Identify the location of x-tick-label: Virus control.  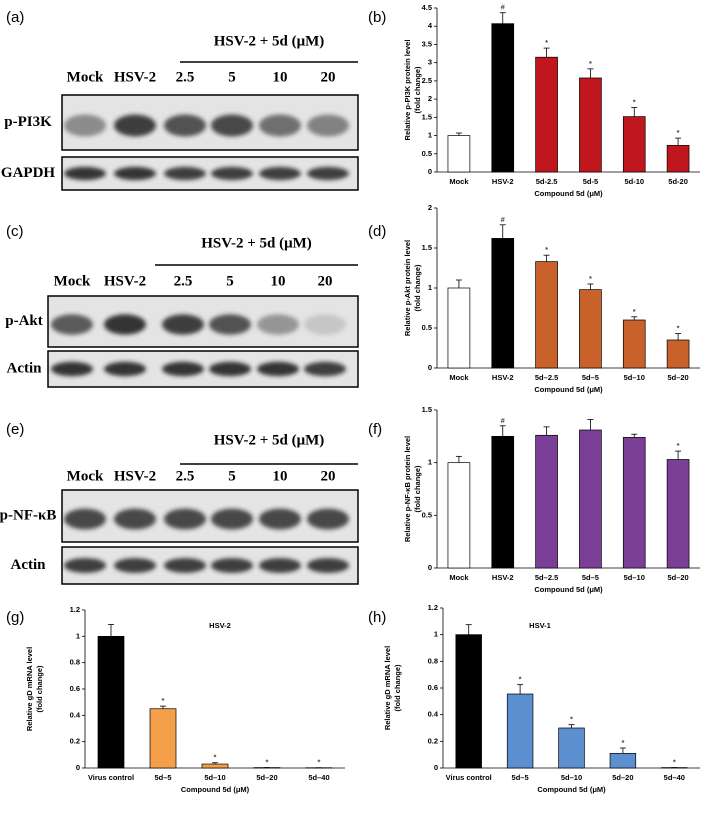
(469, 777).